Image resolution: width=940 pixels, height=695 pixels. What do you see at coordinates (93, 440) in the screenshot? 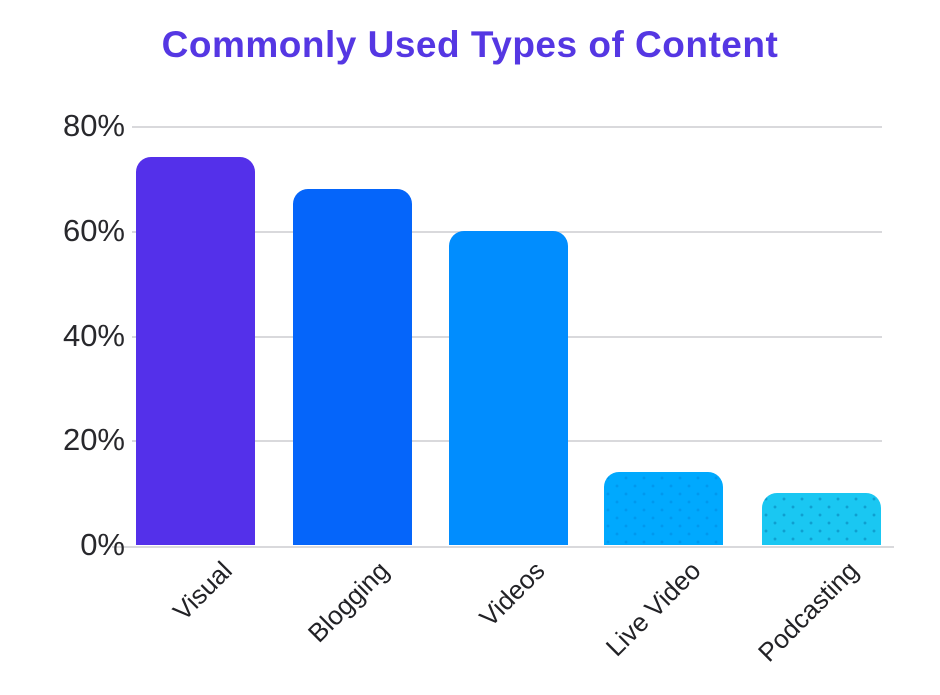
I see `y-tick-label-20: 20%` at bounding box center [93, 440].